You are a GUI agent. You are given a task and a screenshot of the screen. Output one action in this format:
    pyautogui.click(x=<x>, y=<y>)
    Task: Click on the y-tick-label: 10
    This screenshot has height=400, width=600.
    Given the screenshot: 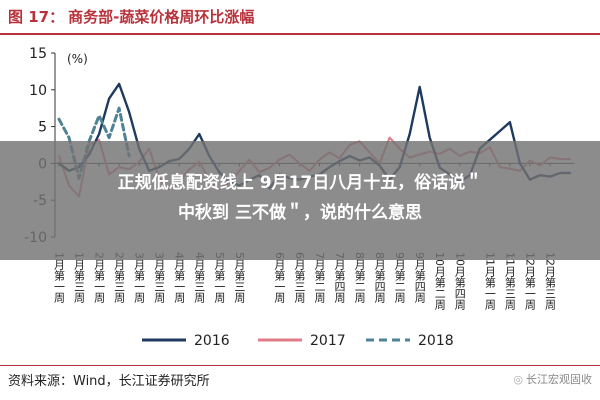 What is the action you would take?
    pyautogui.click(x=38, y=91)
    